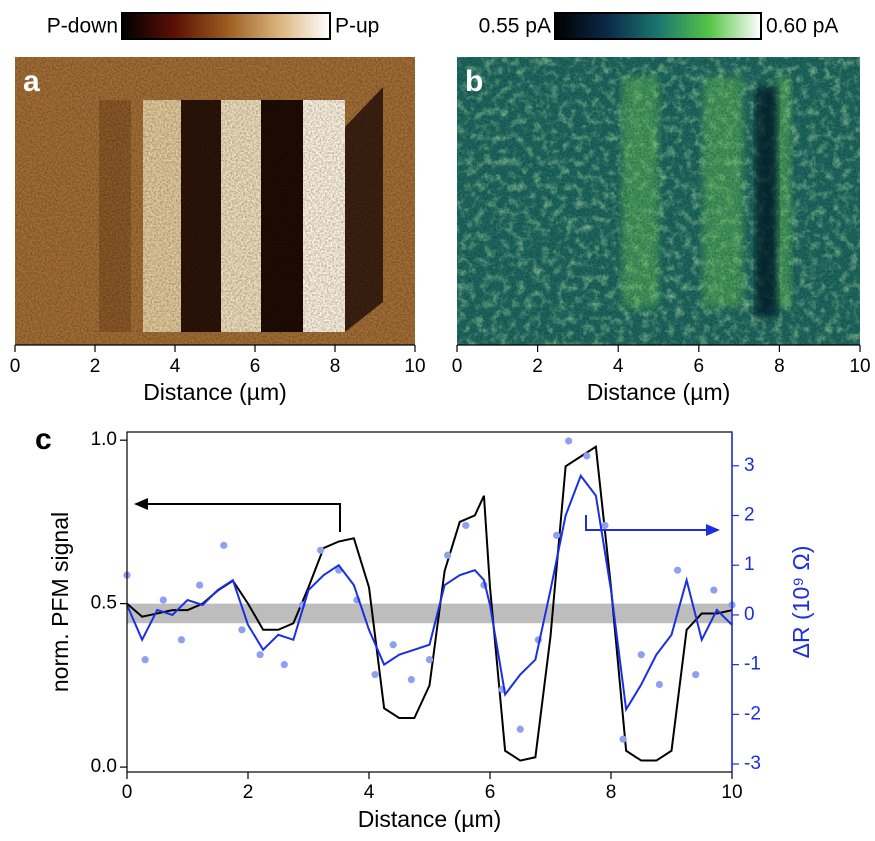  What do you see at coordinates (752, 664) in the screenshot?
I see `y2-tick-label: -1` at bounding box center [752, 664].